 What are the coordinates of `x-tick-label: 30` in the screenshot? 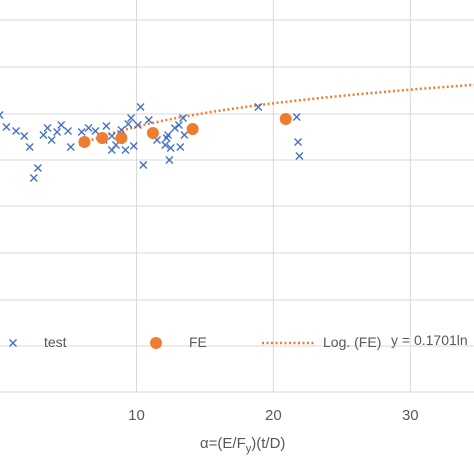 It's located at (410, 415).